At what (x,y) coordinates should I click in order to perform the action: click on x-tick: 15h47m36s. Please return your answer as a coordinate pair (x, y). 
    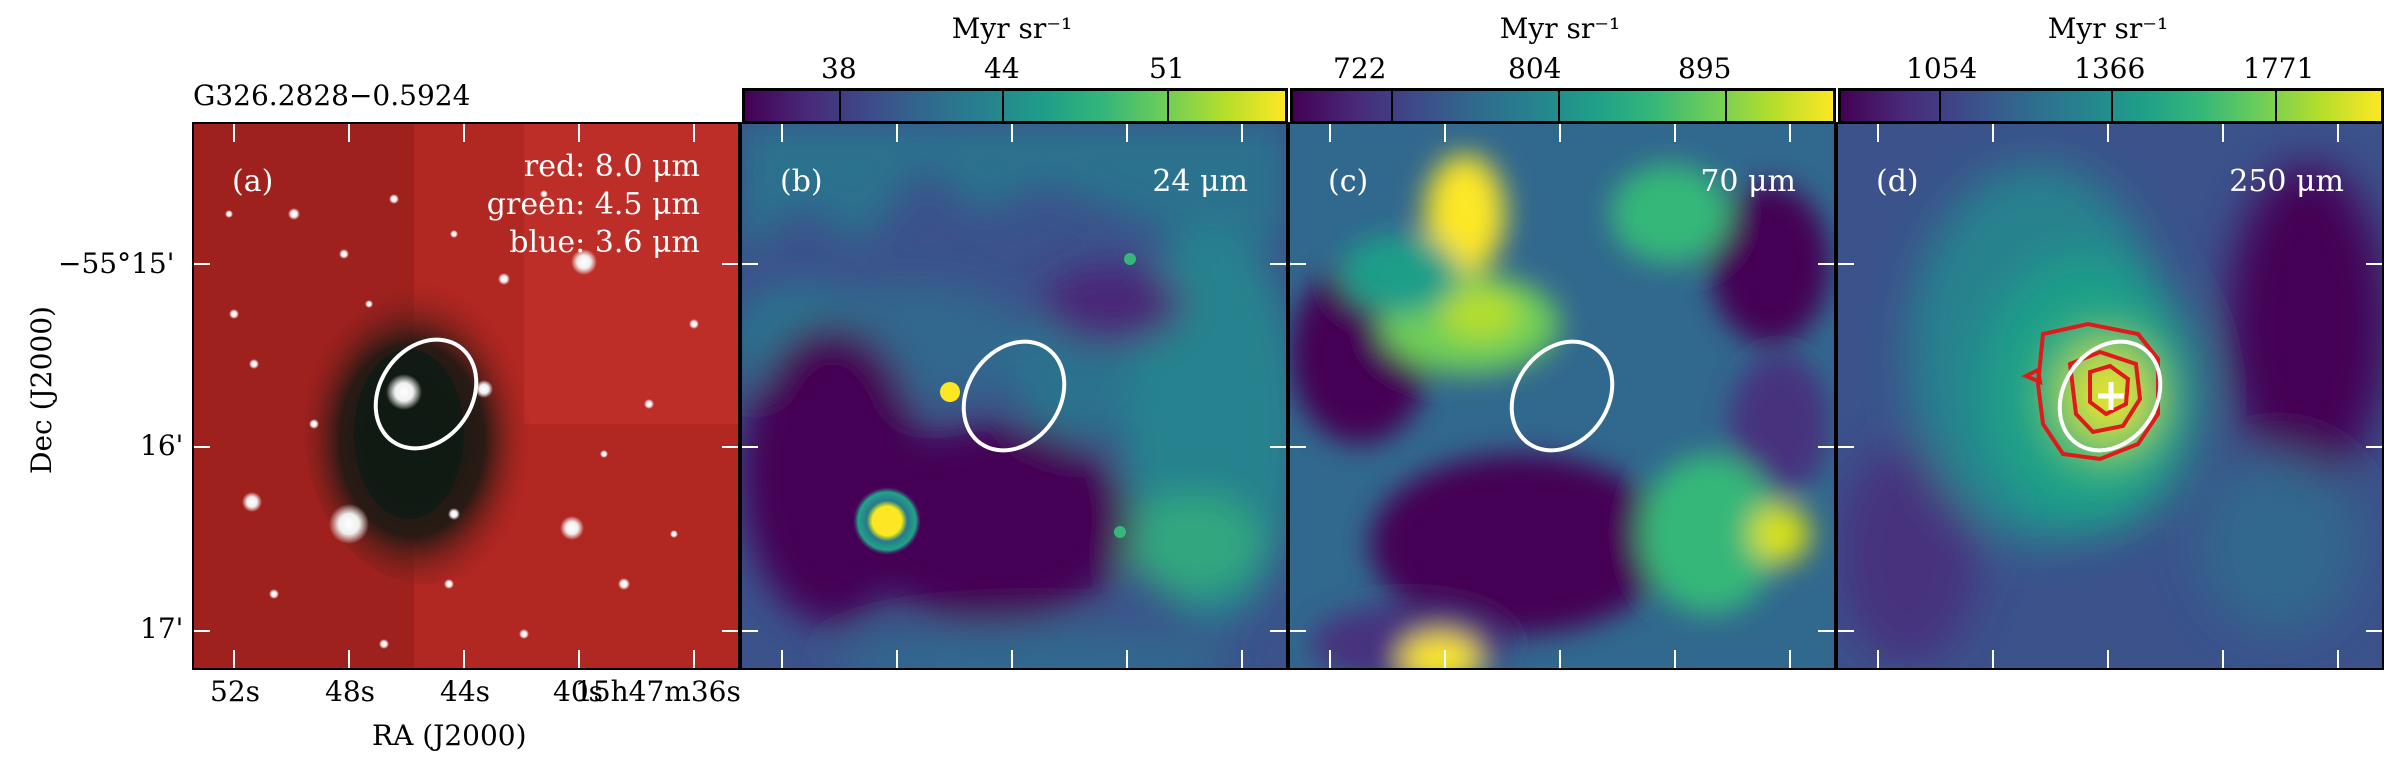
    Looking at the image, I should click on (658, 691).